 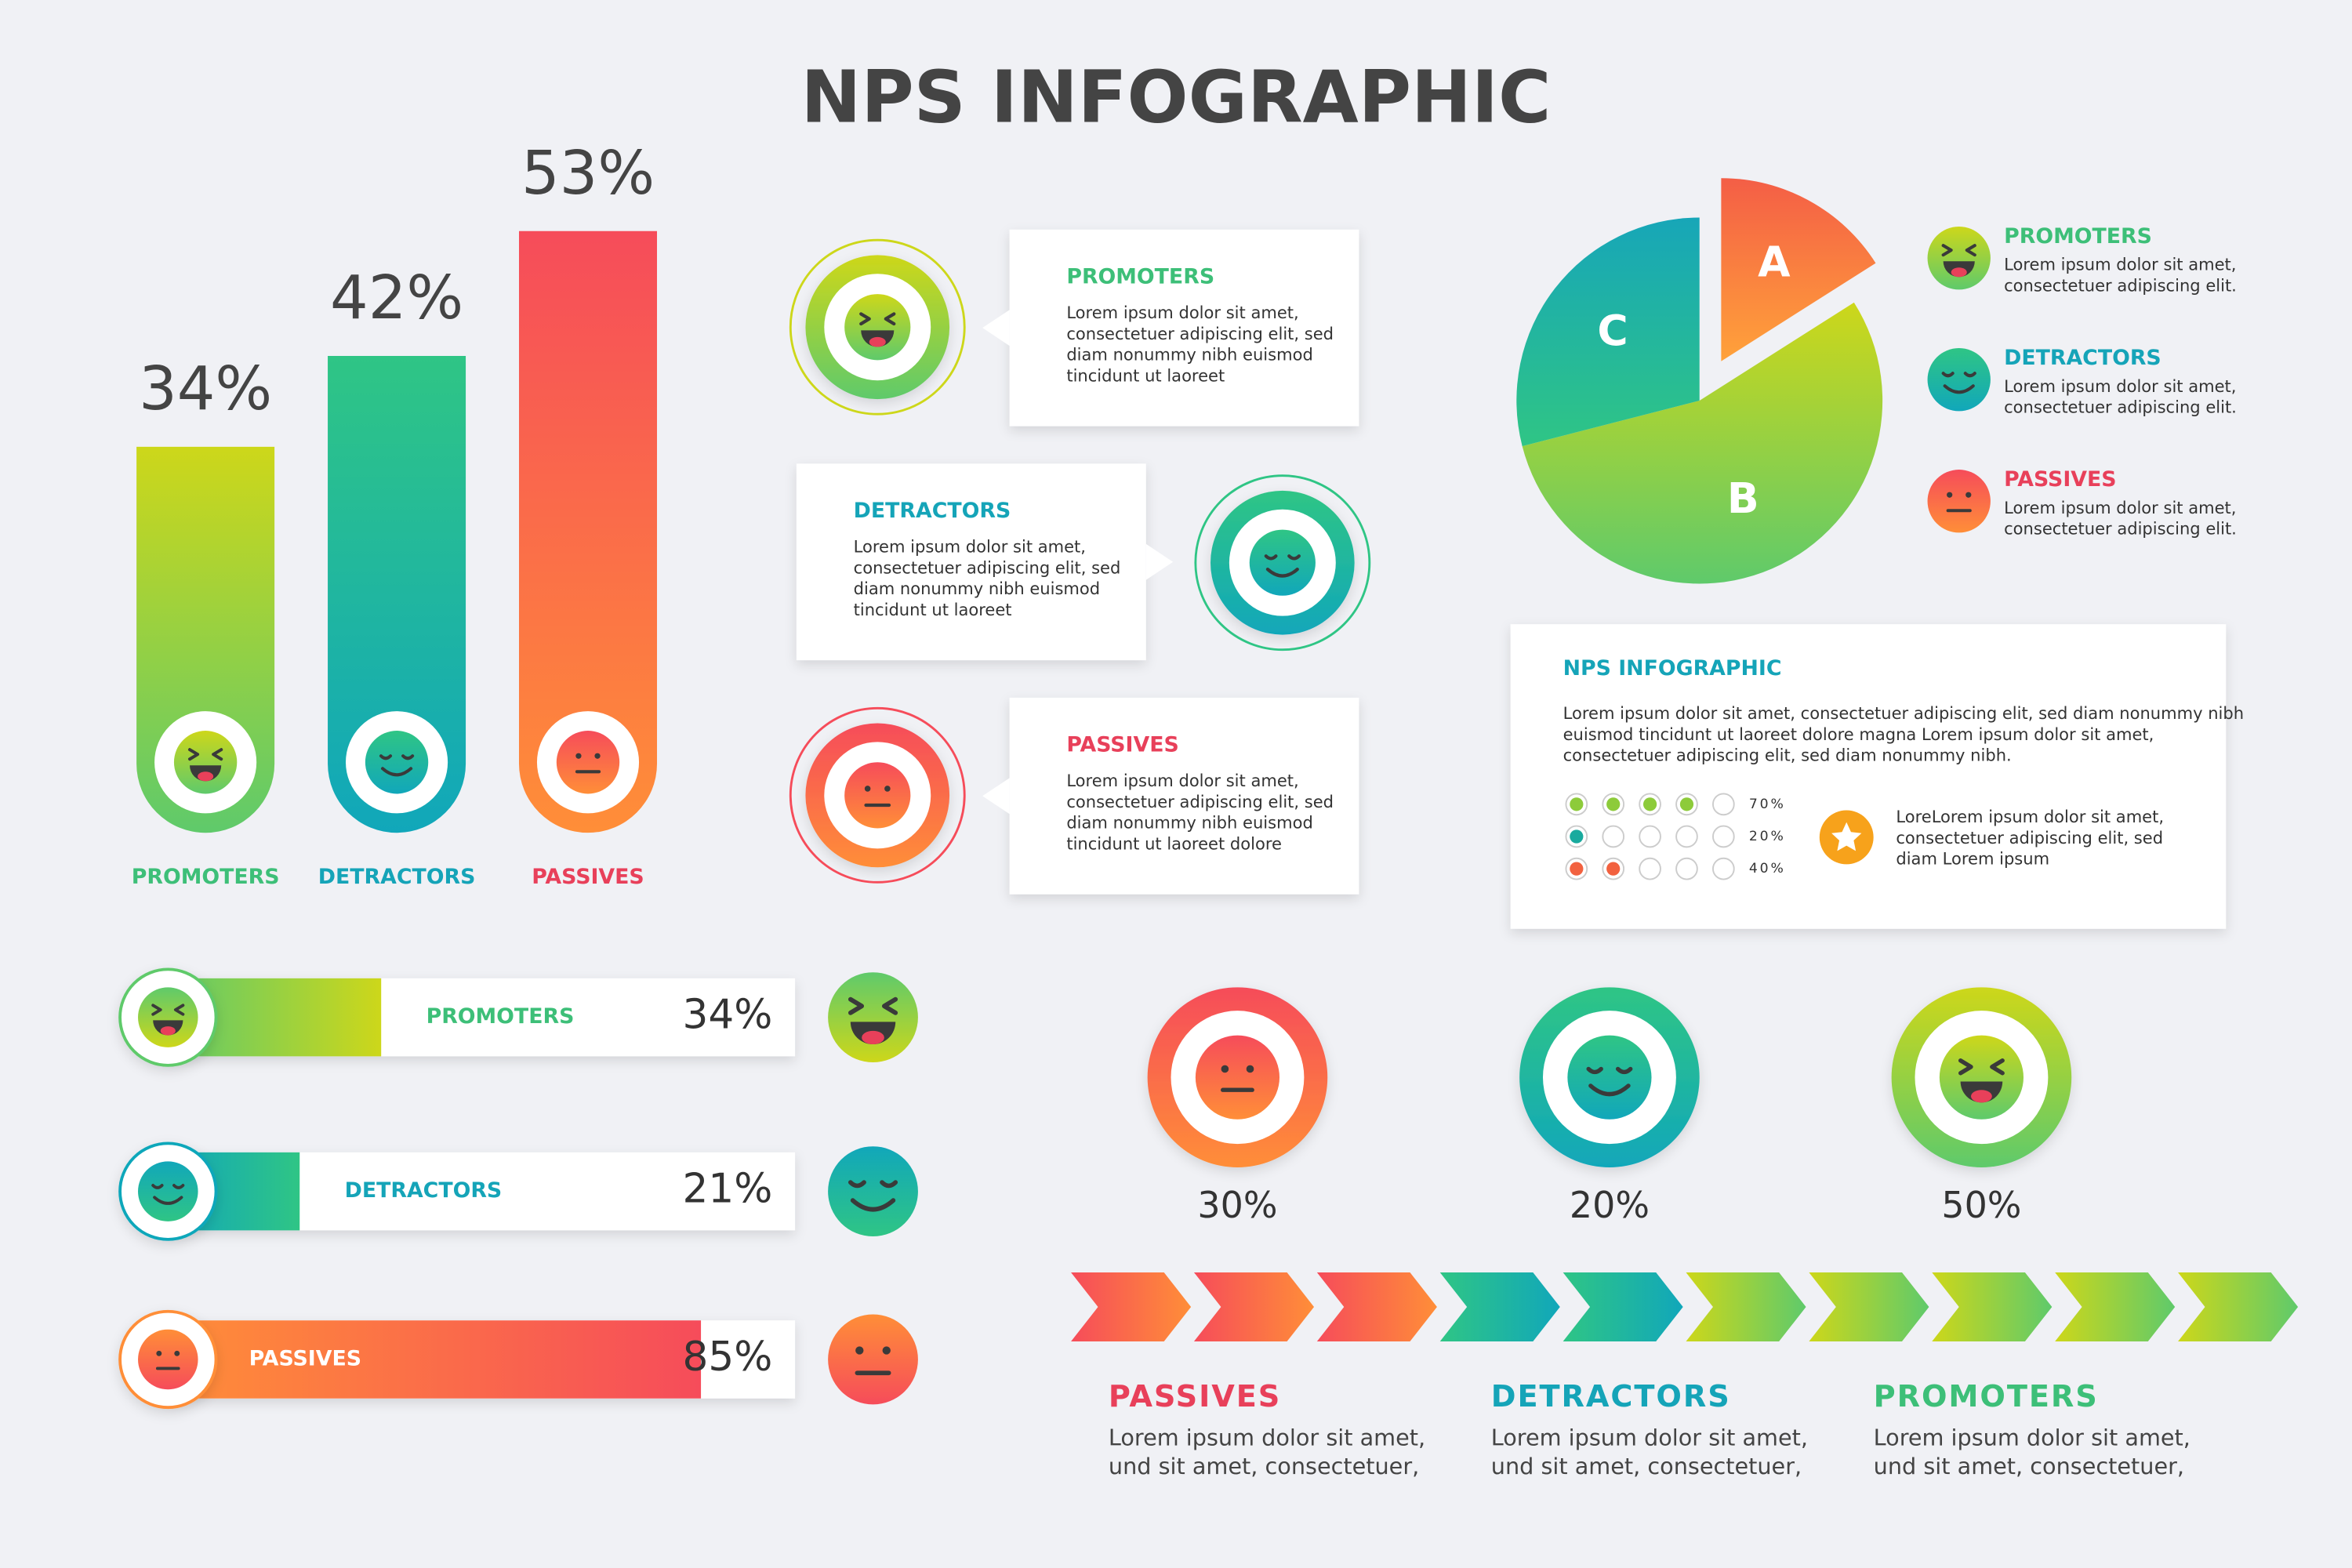 I want to click on value-label: 20%, so click(x=1610, y=1205).